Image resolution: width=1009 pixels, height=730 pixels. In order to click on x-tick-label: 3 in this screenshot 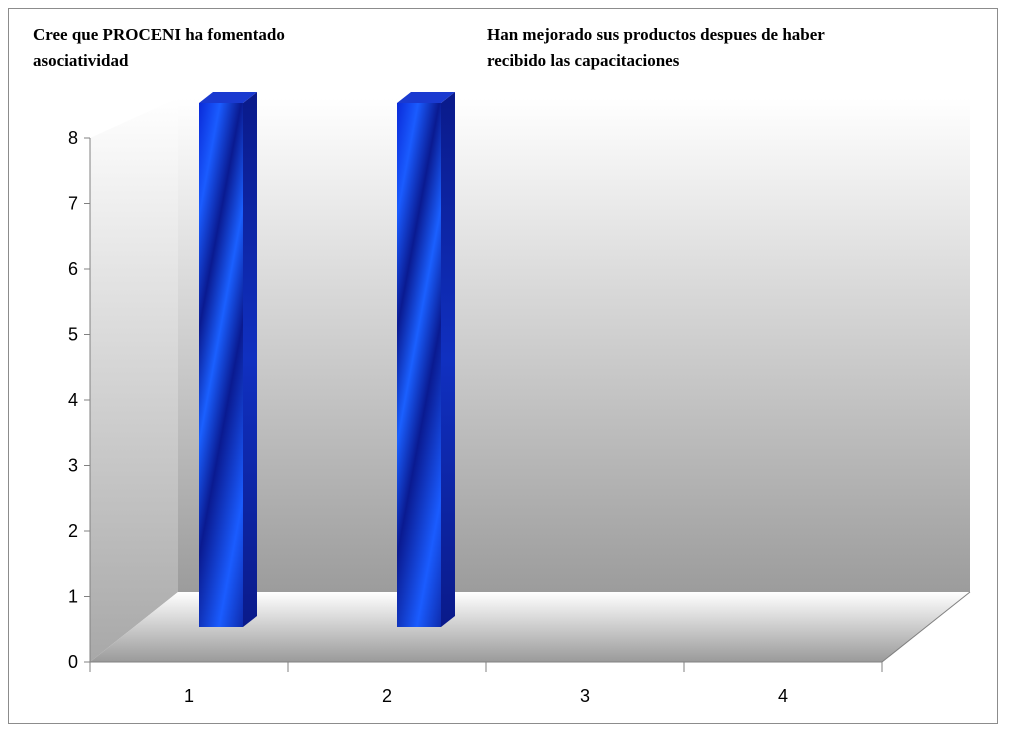, I will do `click(585, 696)`.